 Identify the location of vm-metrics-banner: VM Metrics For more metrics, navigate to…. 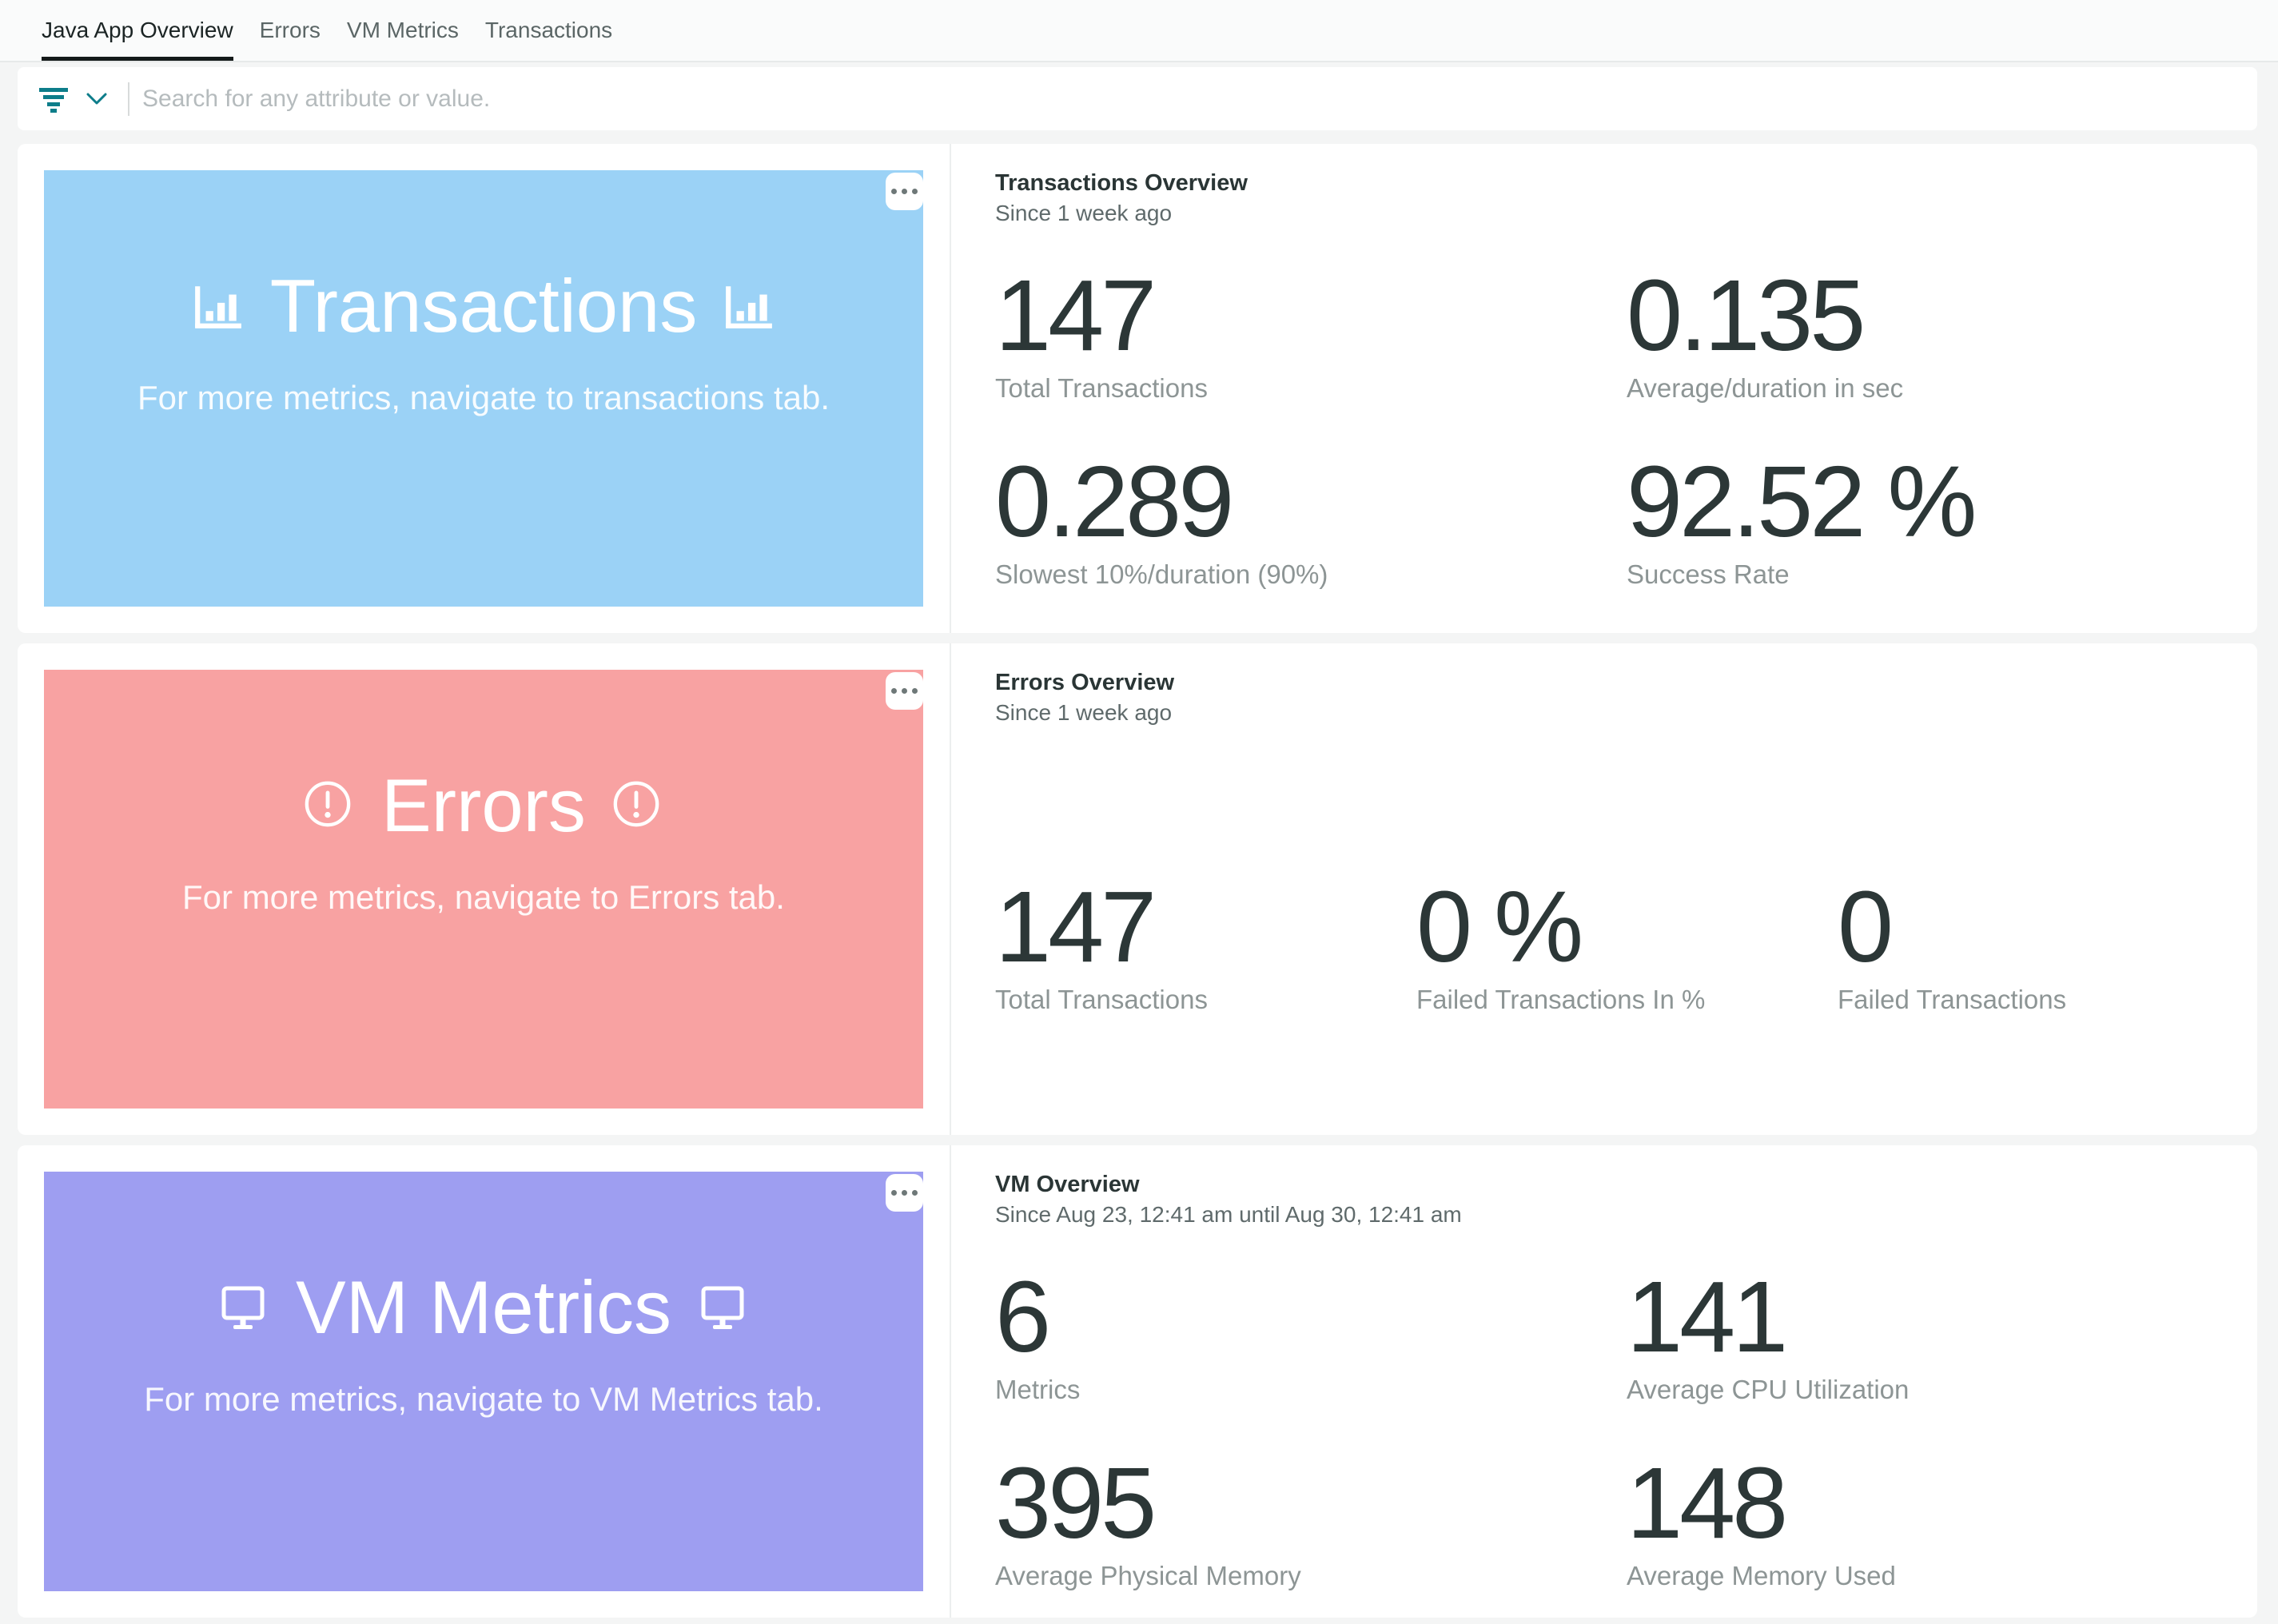
(483, 1381).